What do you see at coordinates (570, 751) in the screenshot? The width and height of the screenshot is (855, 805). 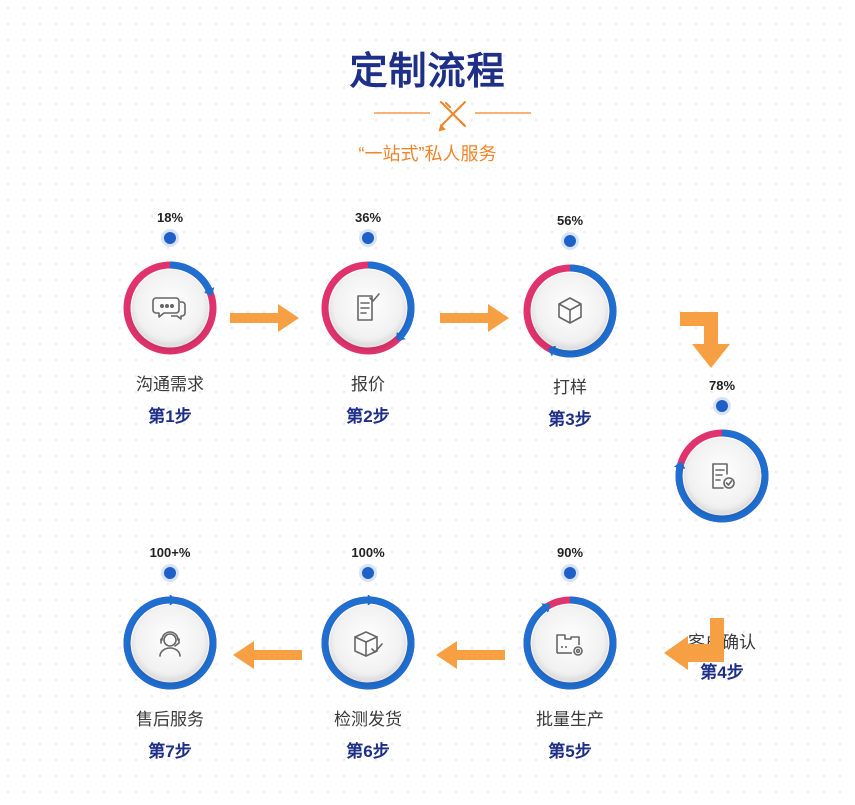 I see `step-number: 第5步` at bounding box center [570, 751].